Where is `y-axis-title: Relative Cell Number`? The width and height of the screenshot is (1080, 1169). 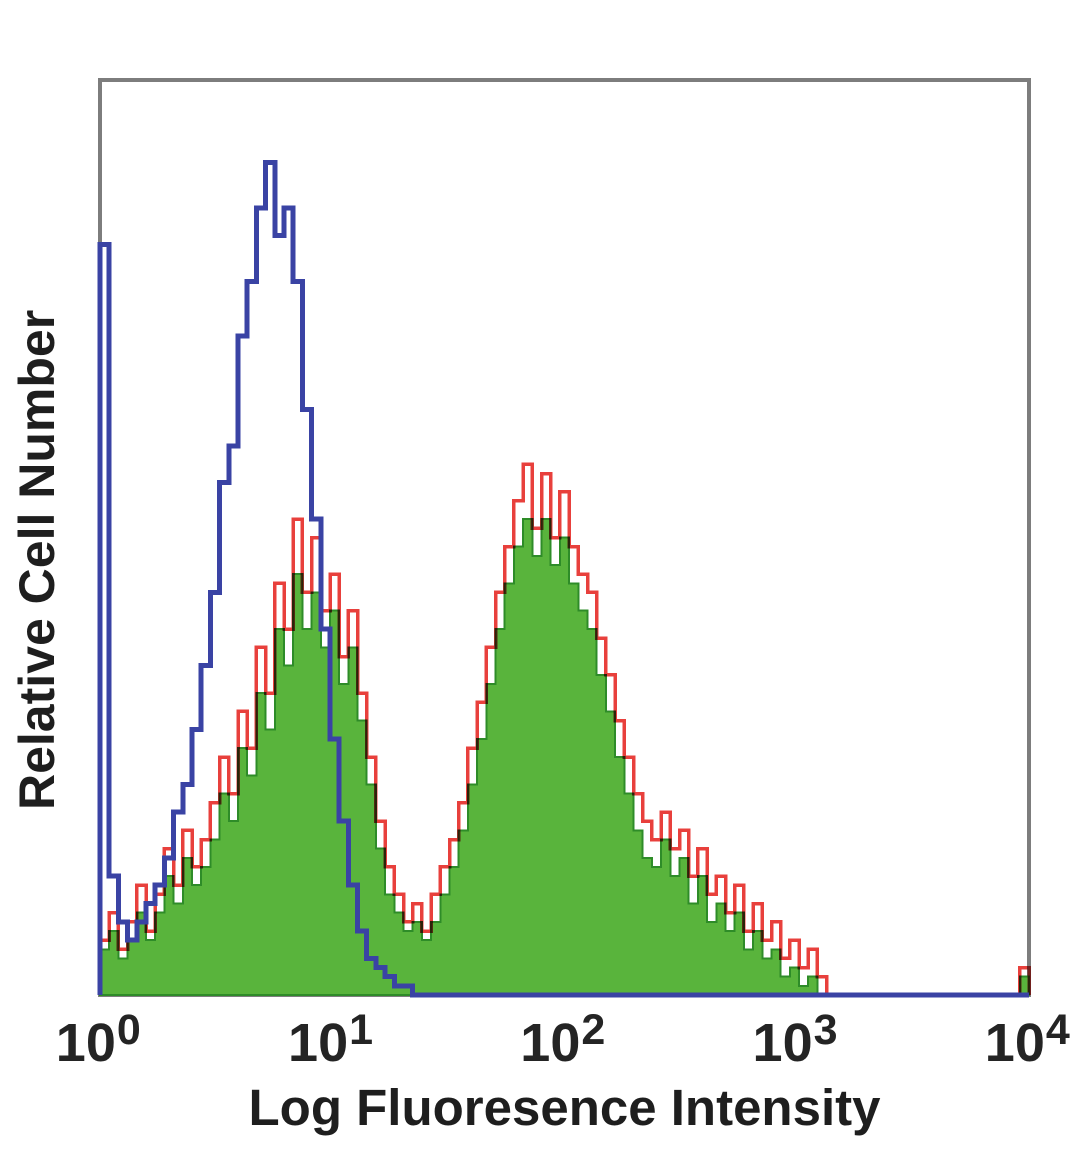
y-axis-title: Relative Cell Number is located at coordinates (37, 560).